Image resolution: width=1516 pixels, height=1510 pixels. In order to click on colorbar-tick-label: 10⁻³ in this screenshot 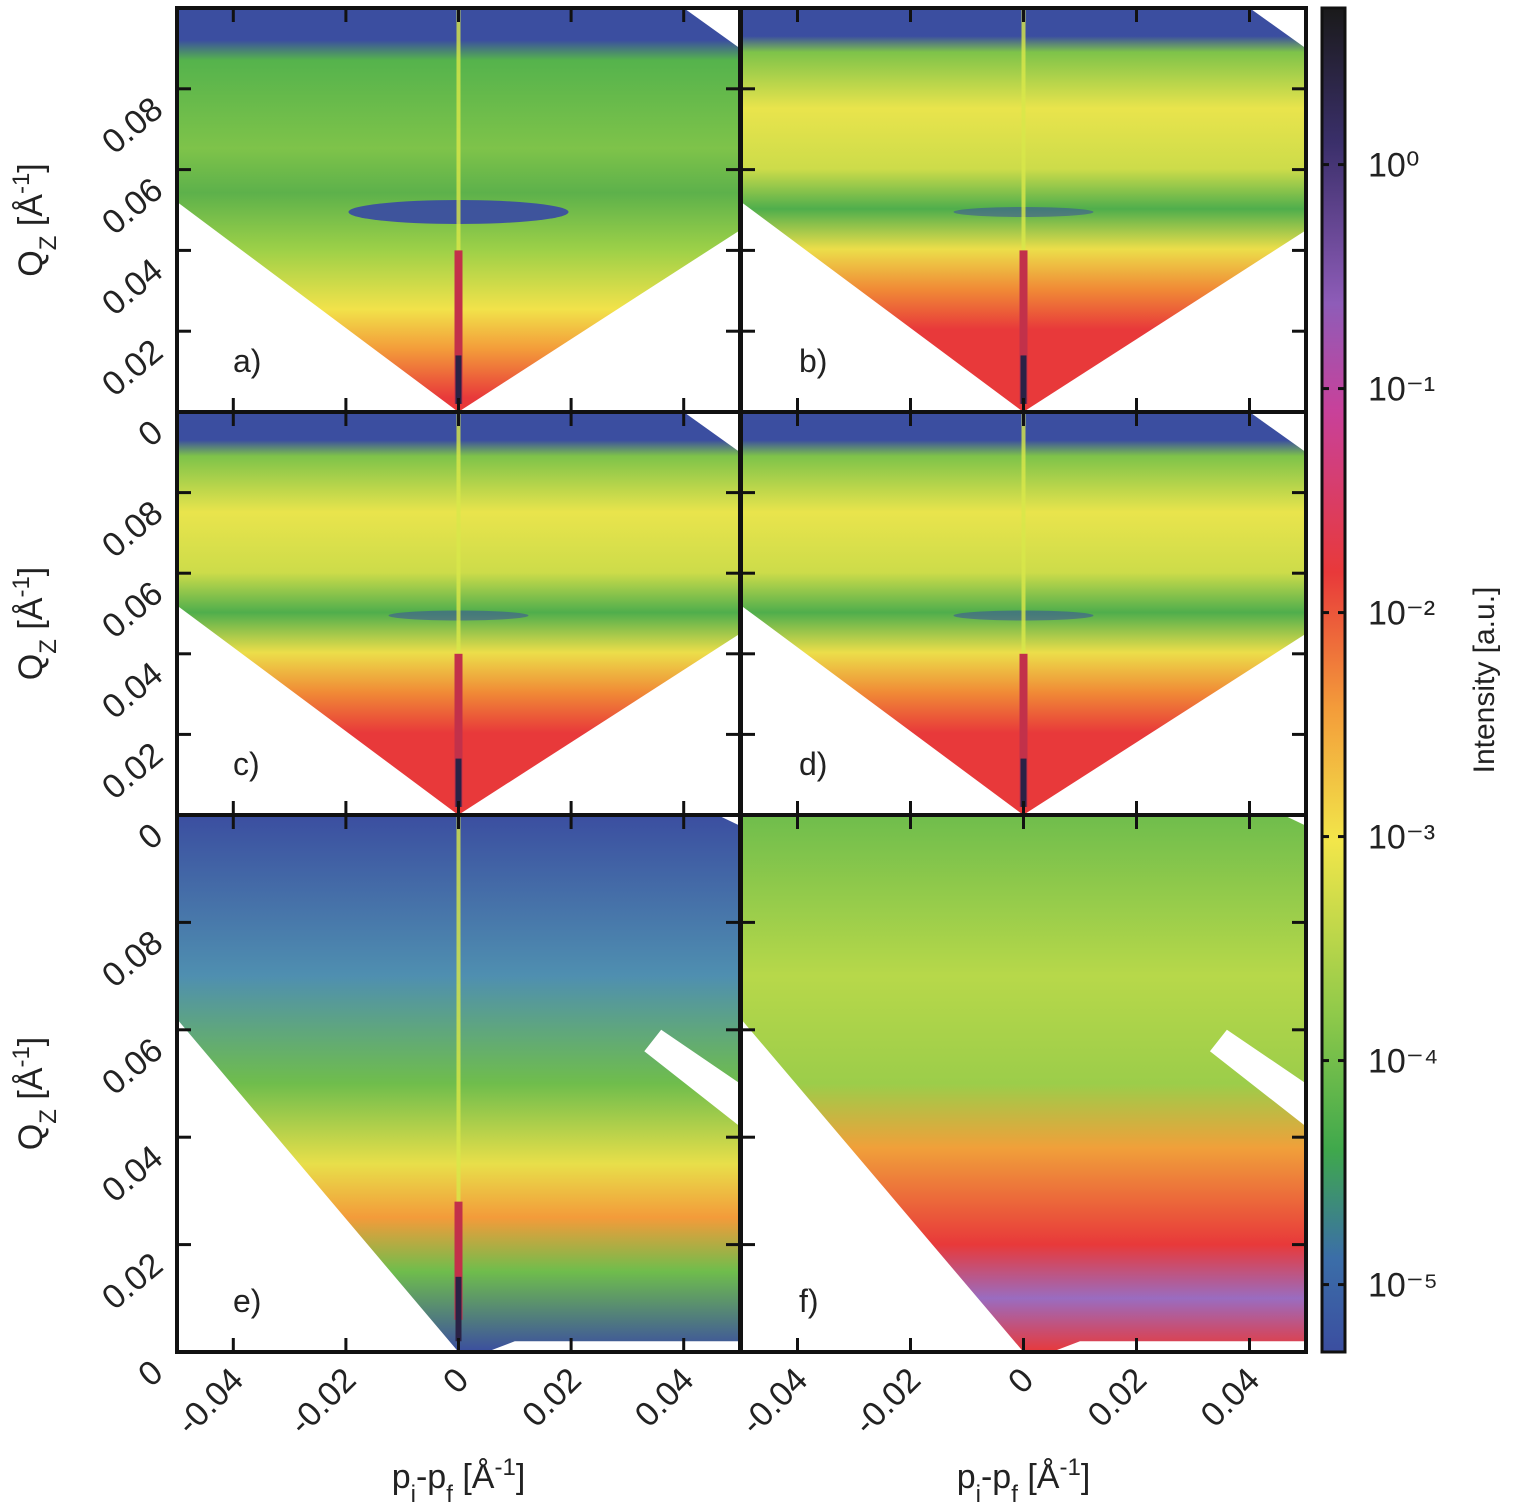, I will do `click(1401, 838)`.